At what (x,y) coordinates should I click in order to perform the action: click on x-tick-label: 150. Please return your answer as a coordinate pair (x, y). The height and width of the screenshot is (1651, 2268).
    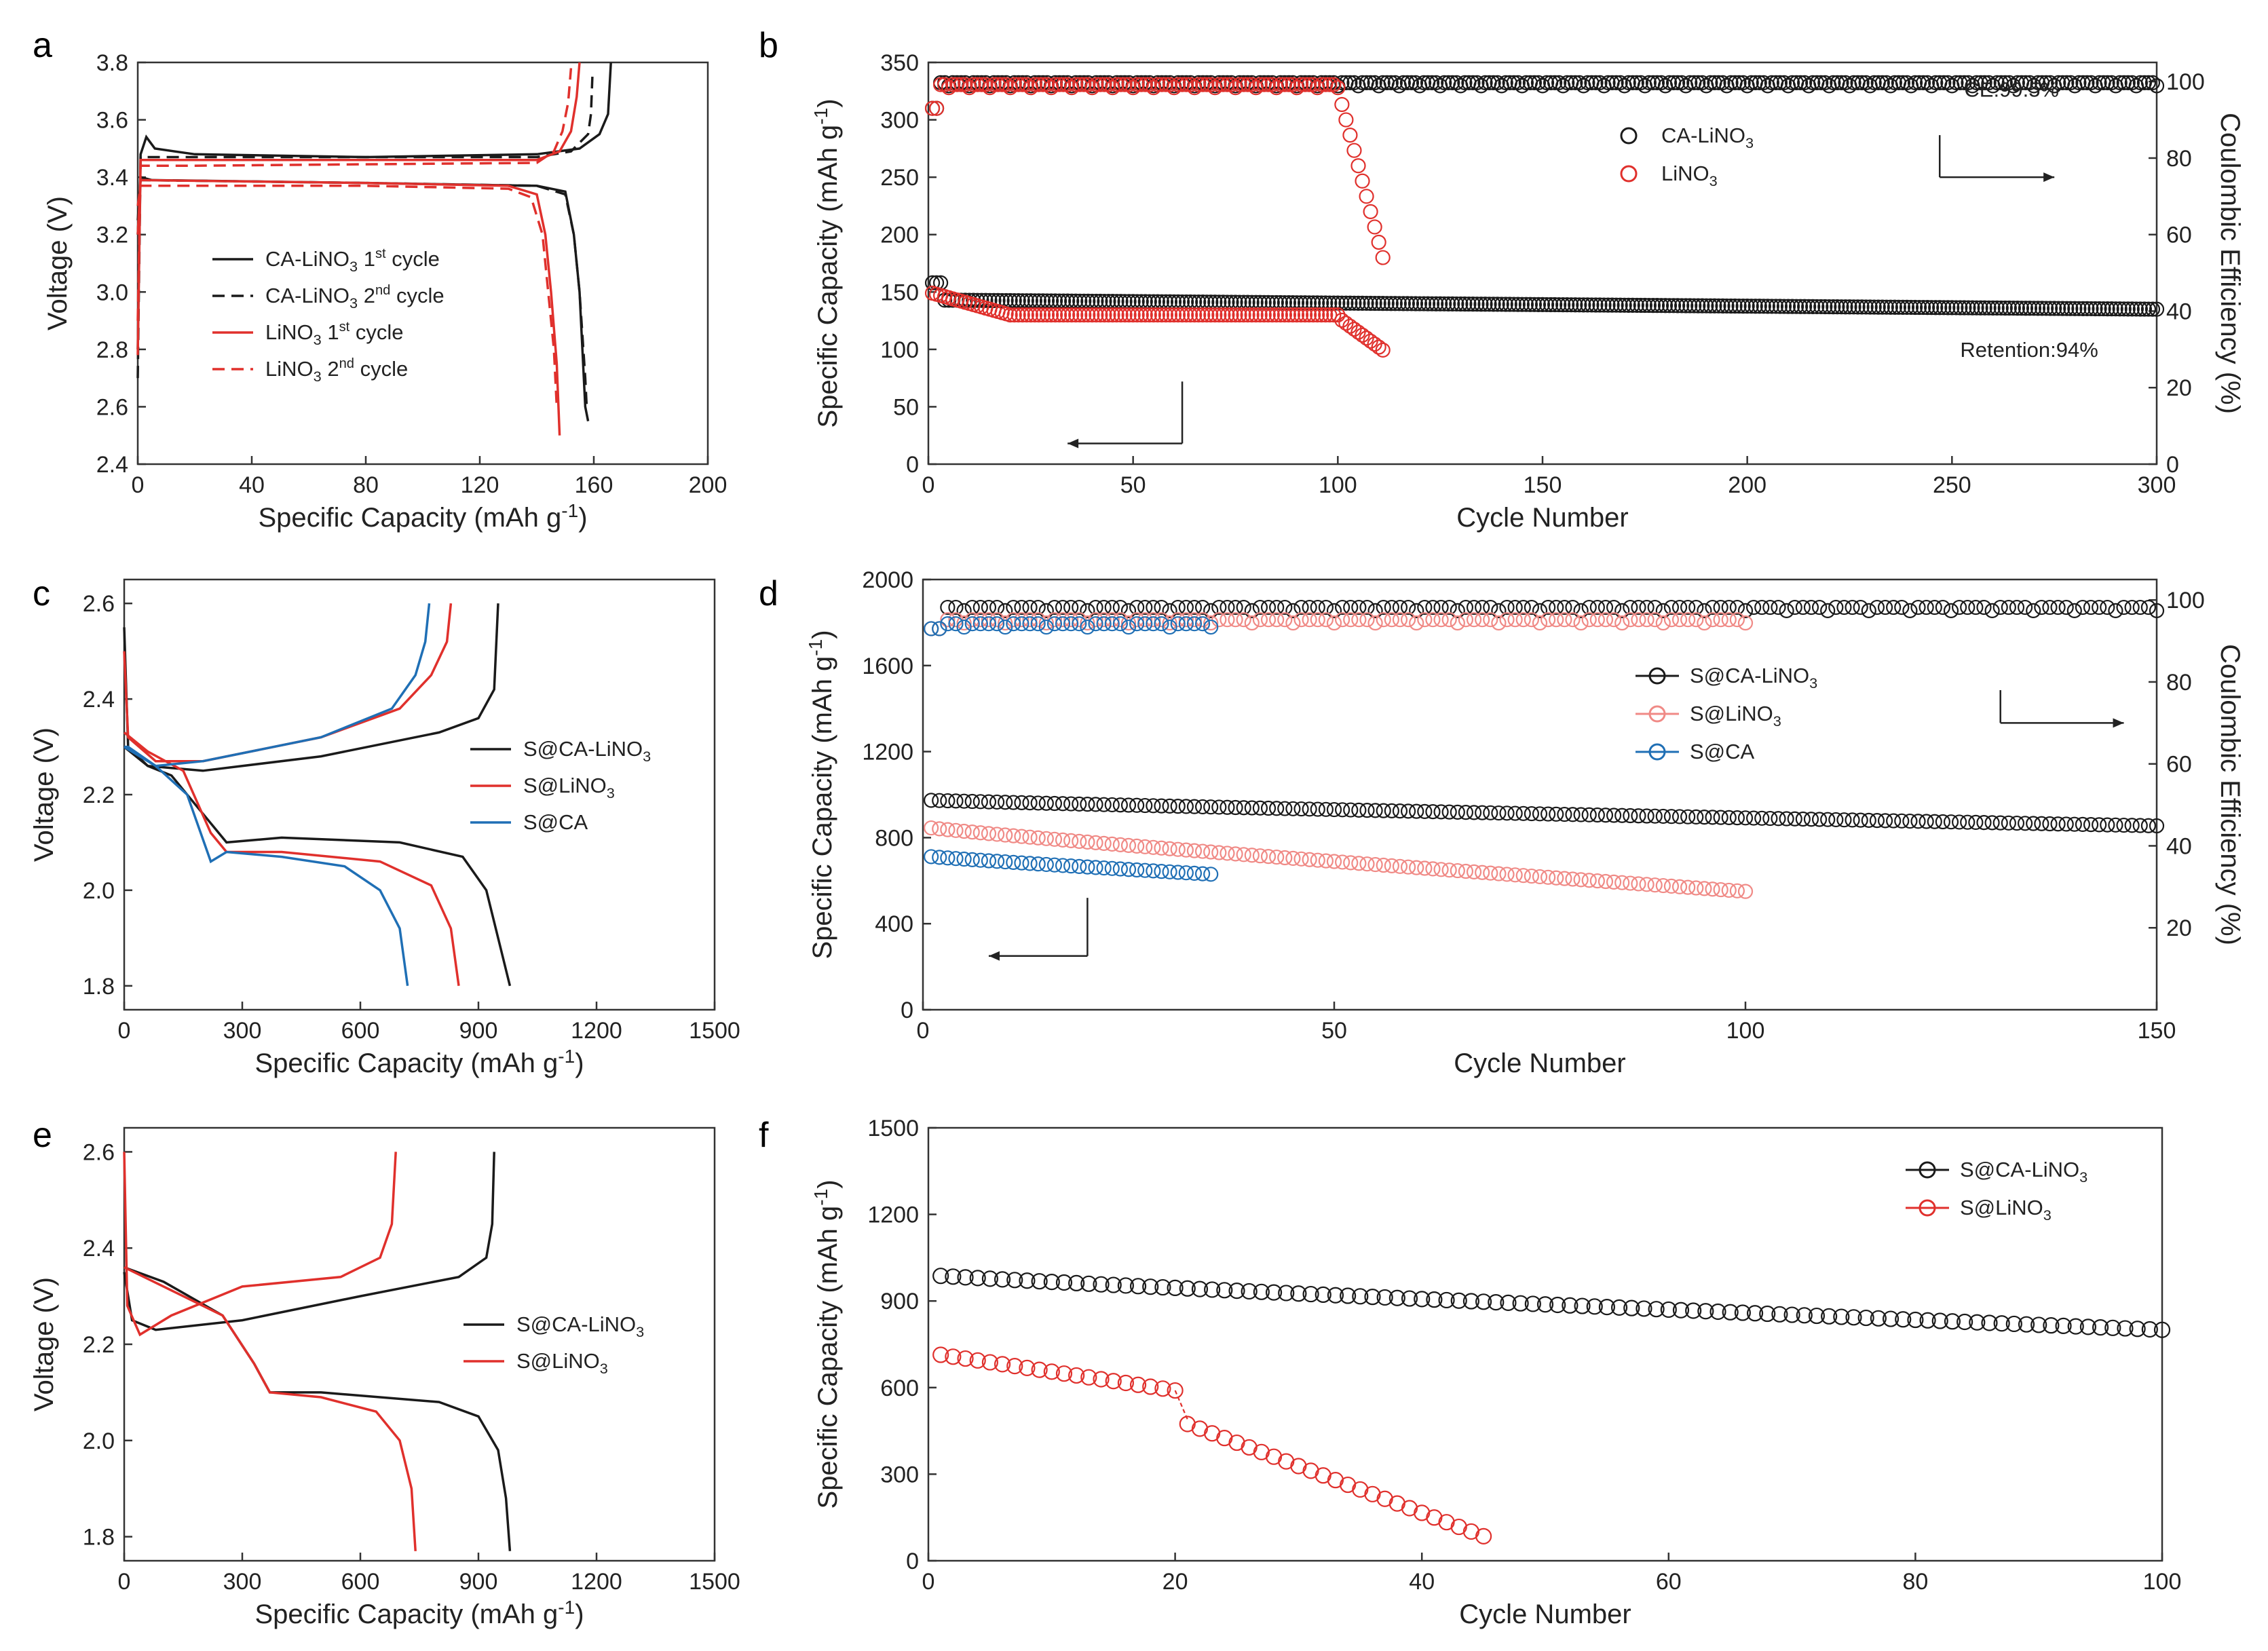
    Looking at the image, I should click on (2157, 1031).